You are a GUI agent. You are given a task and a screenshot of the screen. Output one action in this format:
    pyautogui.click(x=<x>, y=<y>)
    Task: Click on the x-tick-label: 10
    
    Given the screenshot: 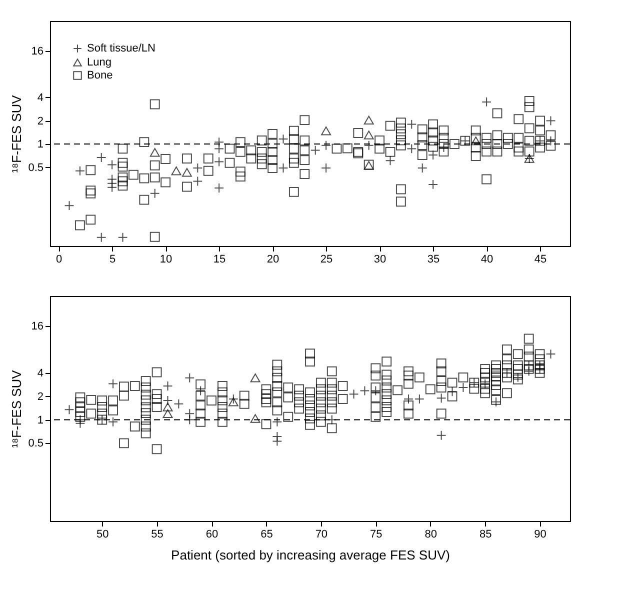 What is the action you would take?
    pyautogui.click(x=166, y=260)
    